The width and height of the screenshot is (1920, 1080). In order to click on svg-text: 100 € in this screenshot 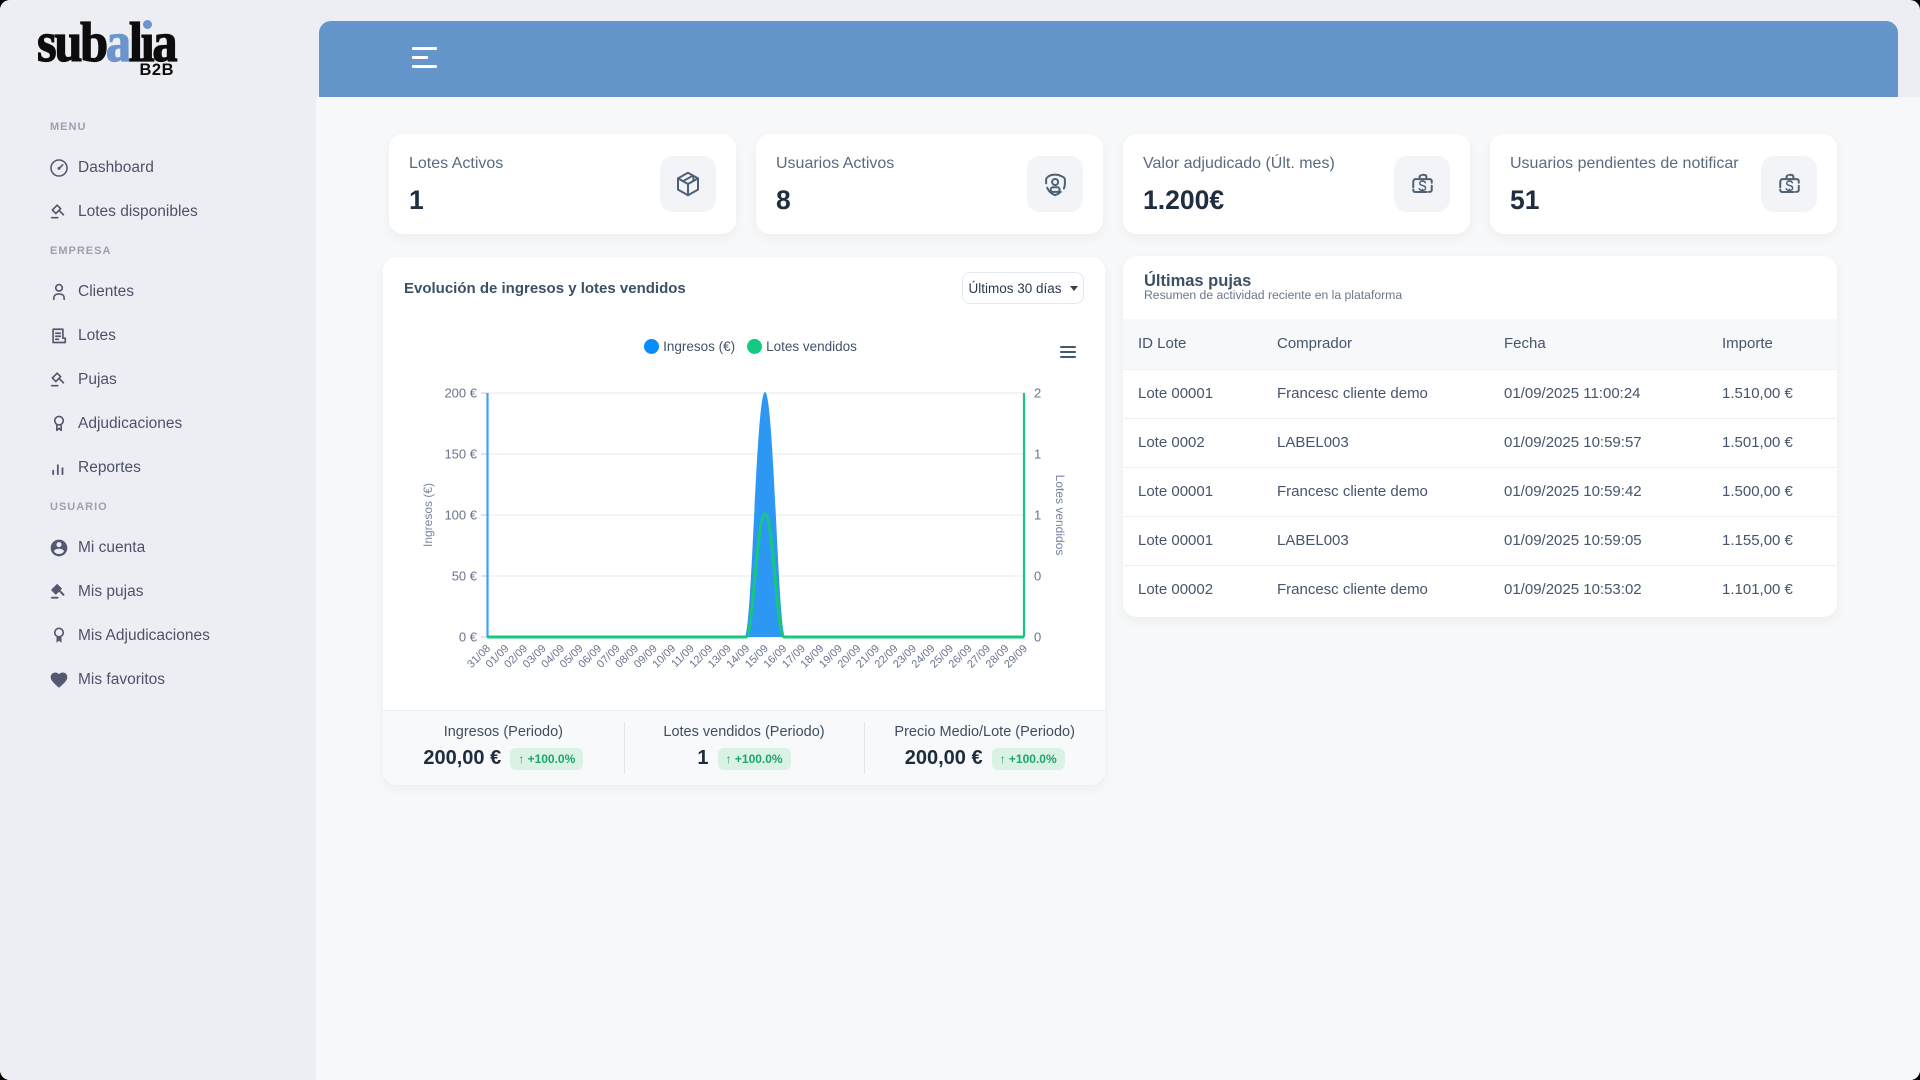, I will do `click(460, 515)`.